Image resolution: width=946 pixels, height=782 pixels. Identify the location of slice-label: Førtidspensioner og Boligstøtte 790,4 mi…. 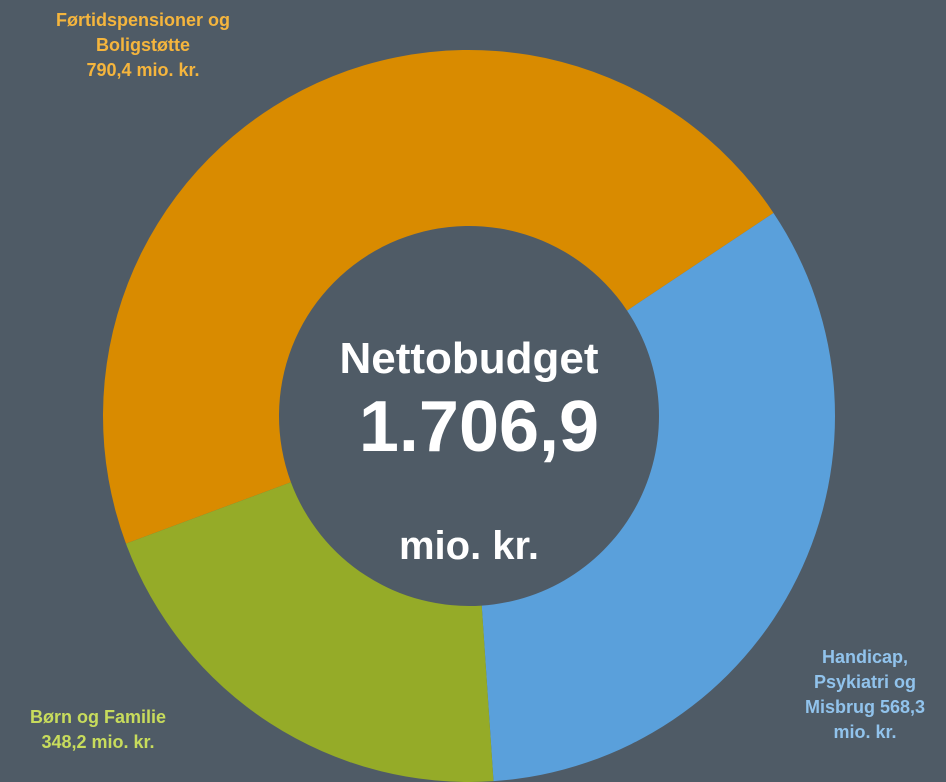
(143, 45).